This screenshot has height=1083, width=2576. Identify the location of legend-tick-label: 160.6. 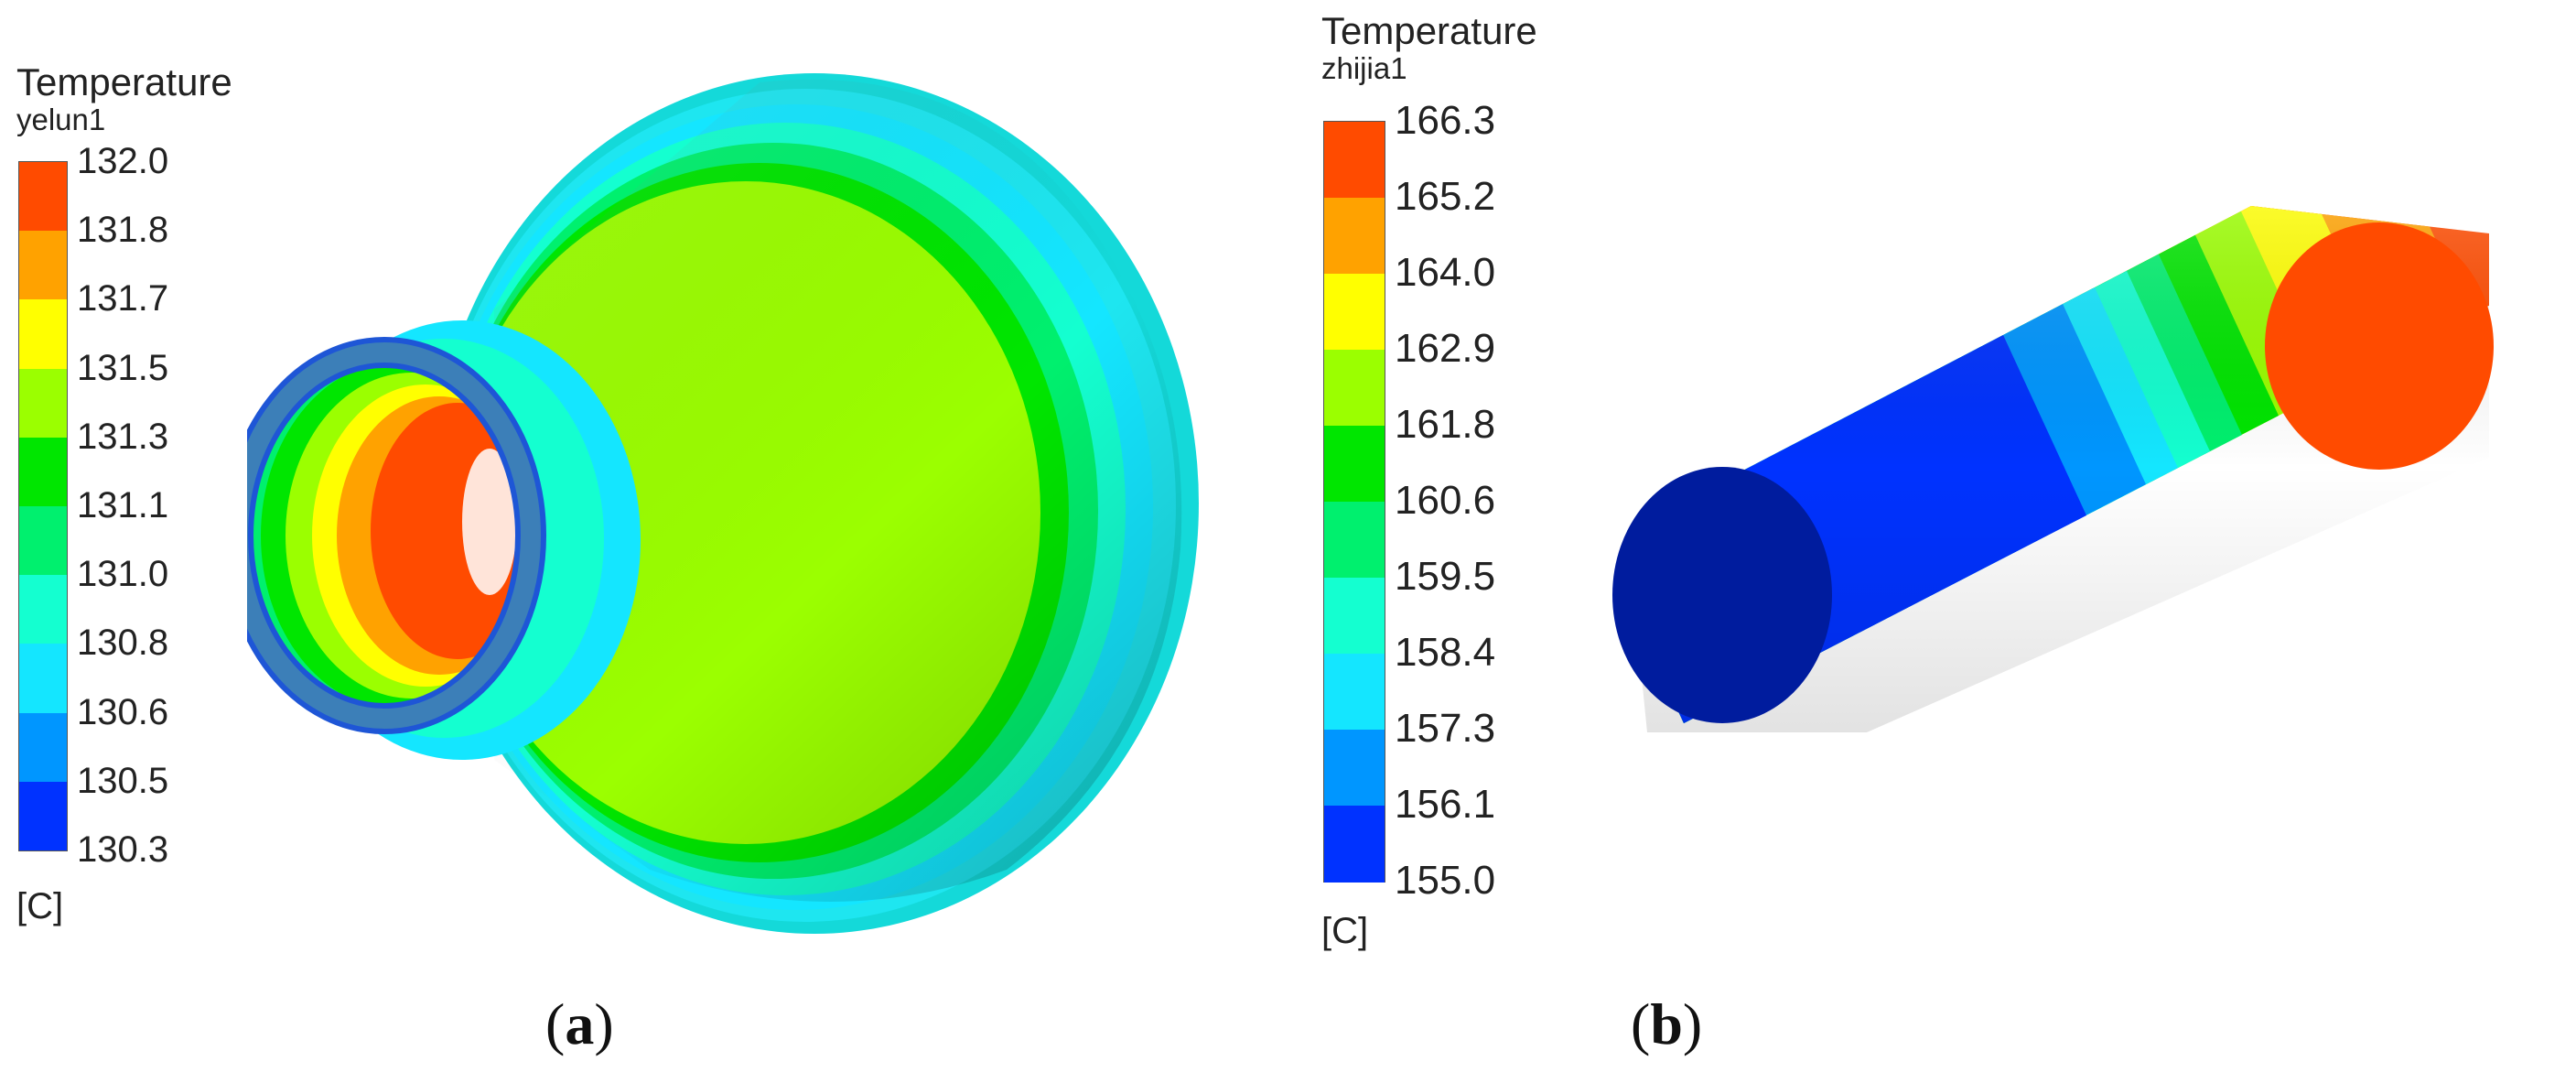
(1445, 500).